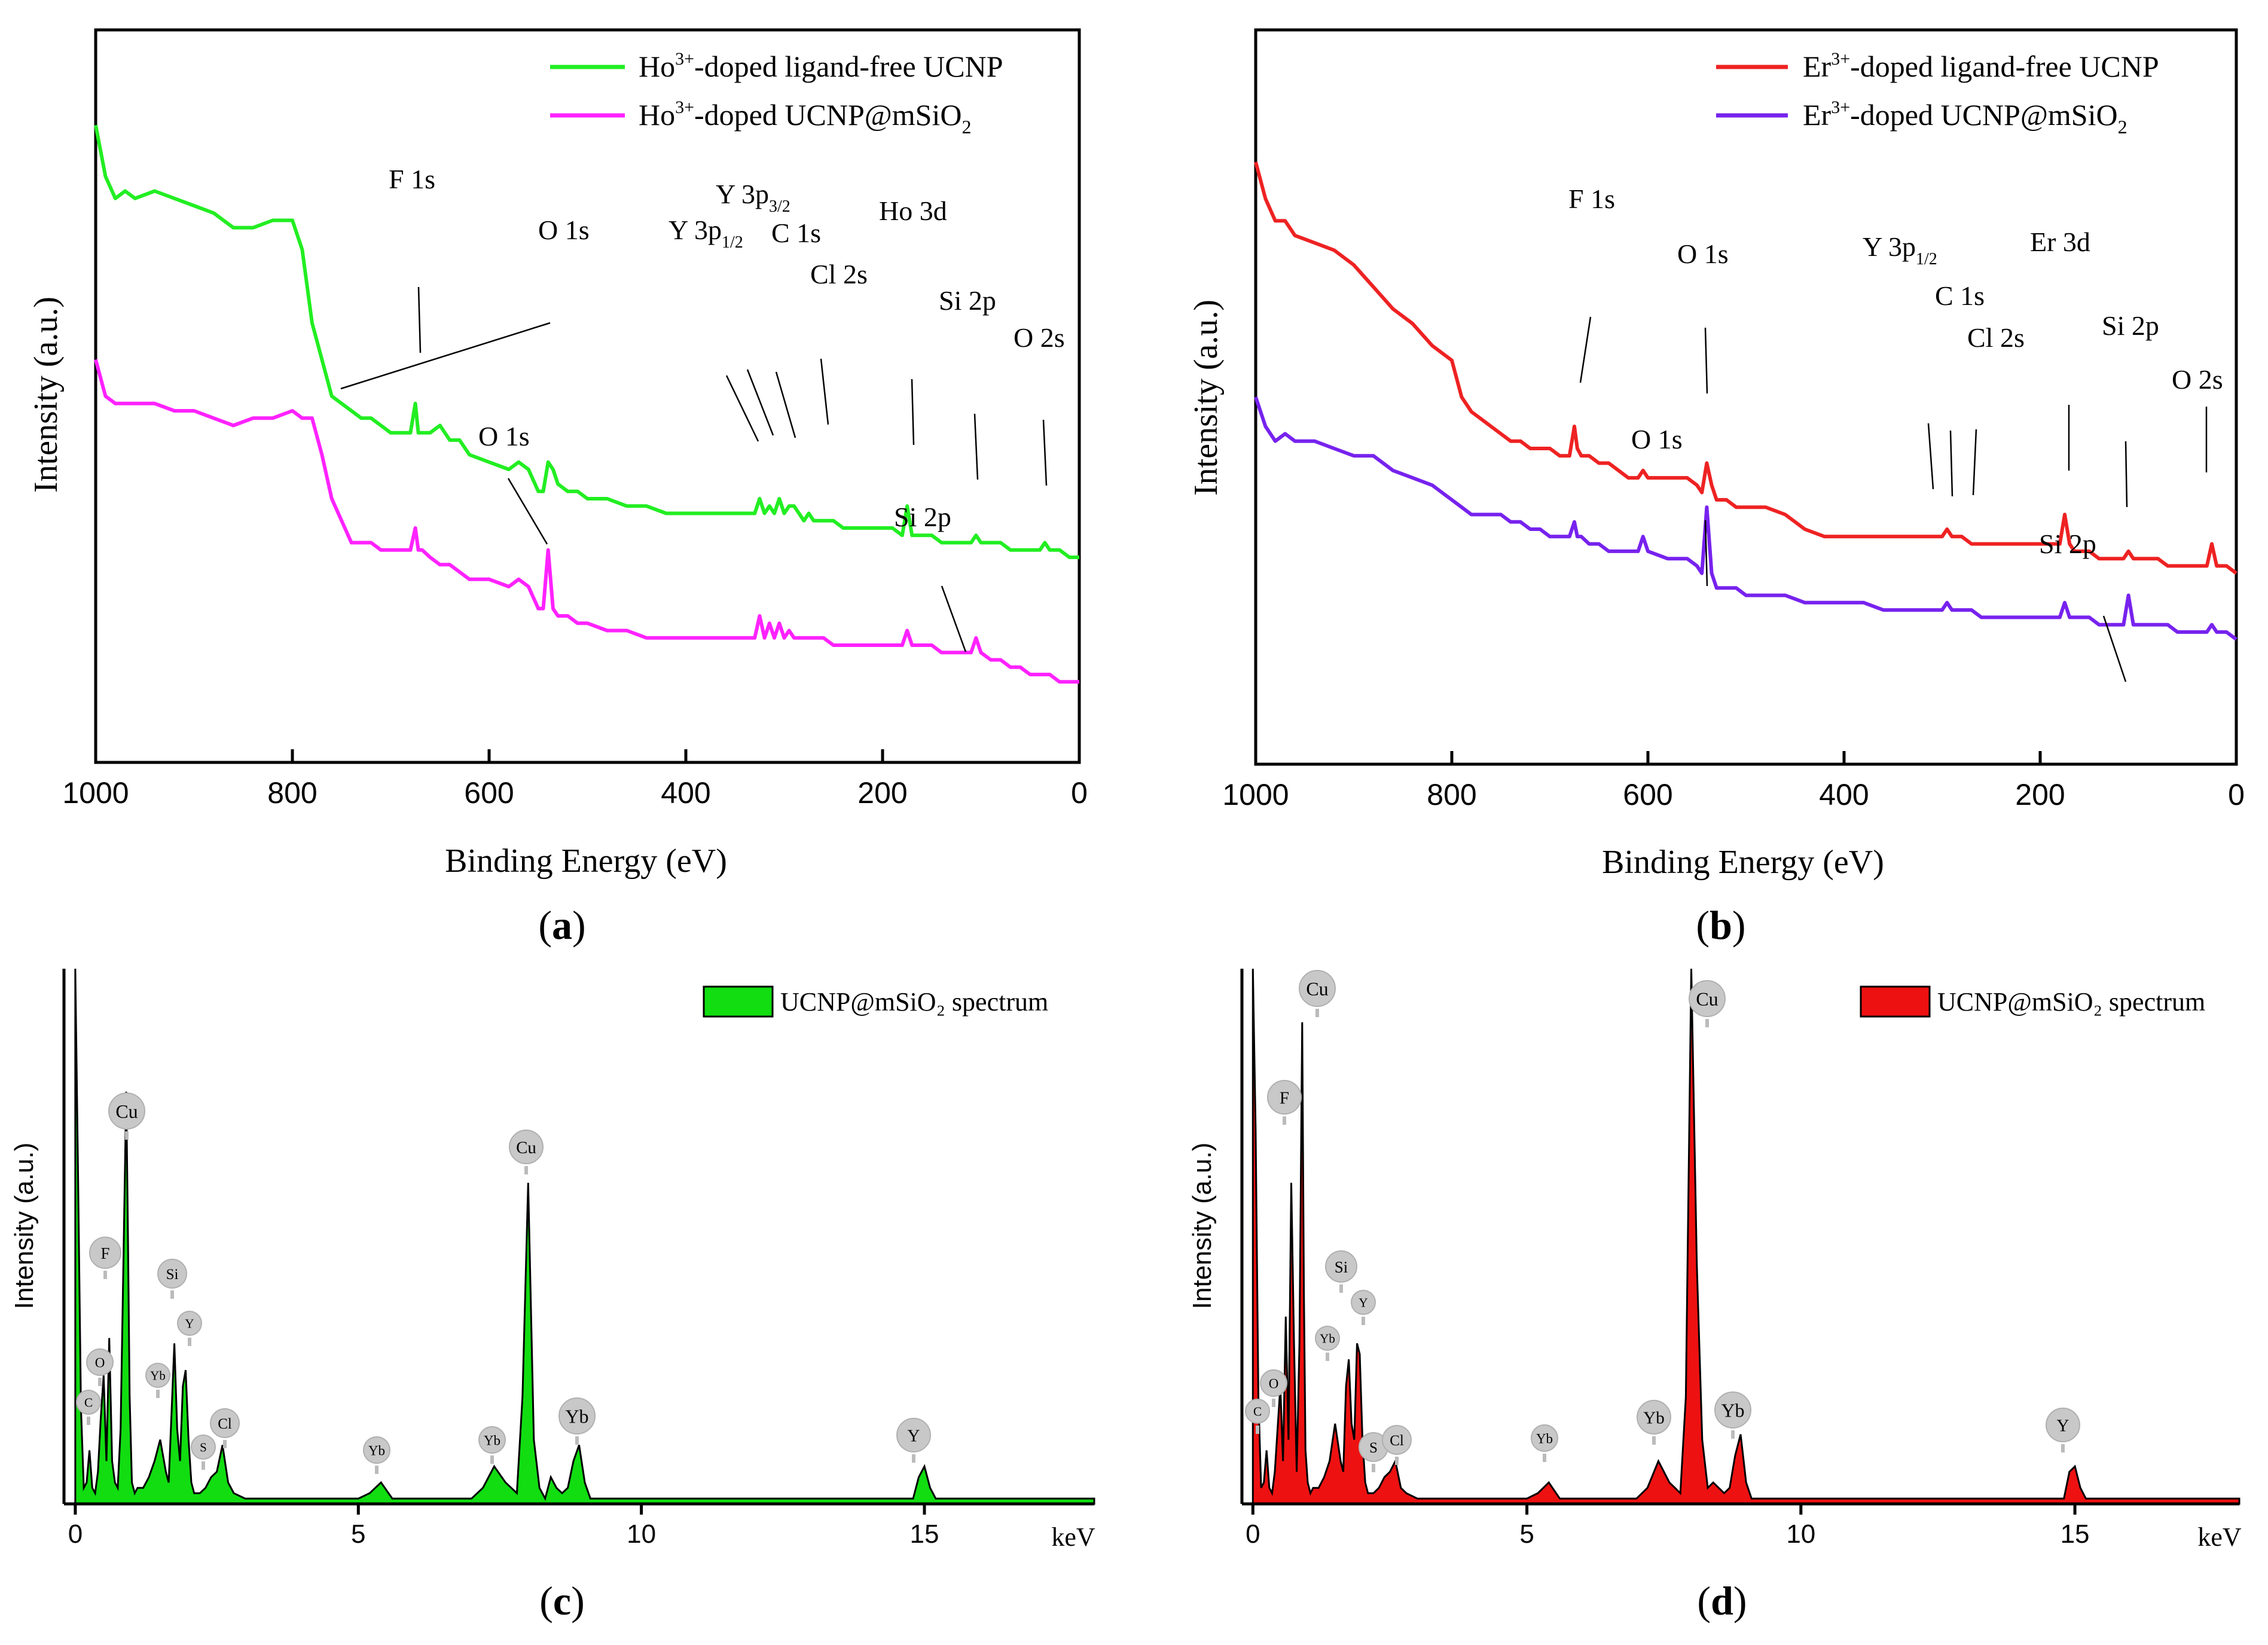 Image resolution: width=2268 pixels, height=1645 pixels. I want to click on panel-a-tick-label: 200, so click(882, 793).